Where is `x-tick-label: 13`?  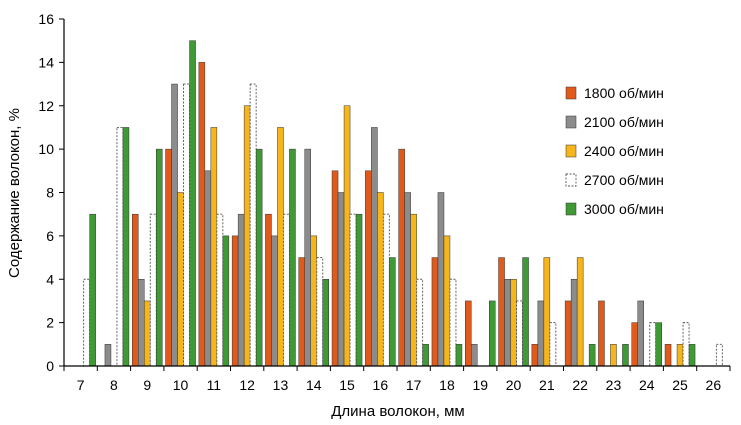 x-tick-label: 13 is located at coordinates (281, 385).